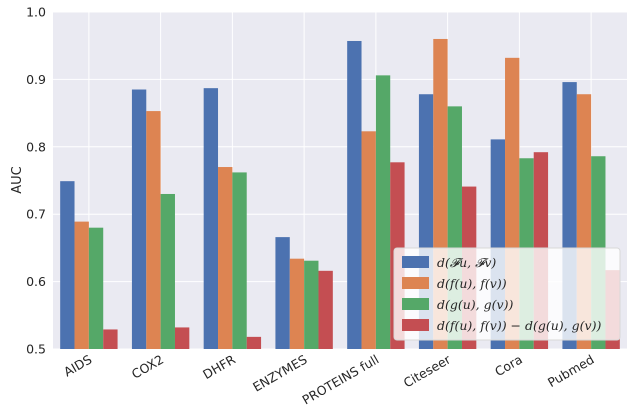 This screenshot has width=629, height=411. I want to click on y-axis-title: AUC, so click(17, 180).